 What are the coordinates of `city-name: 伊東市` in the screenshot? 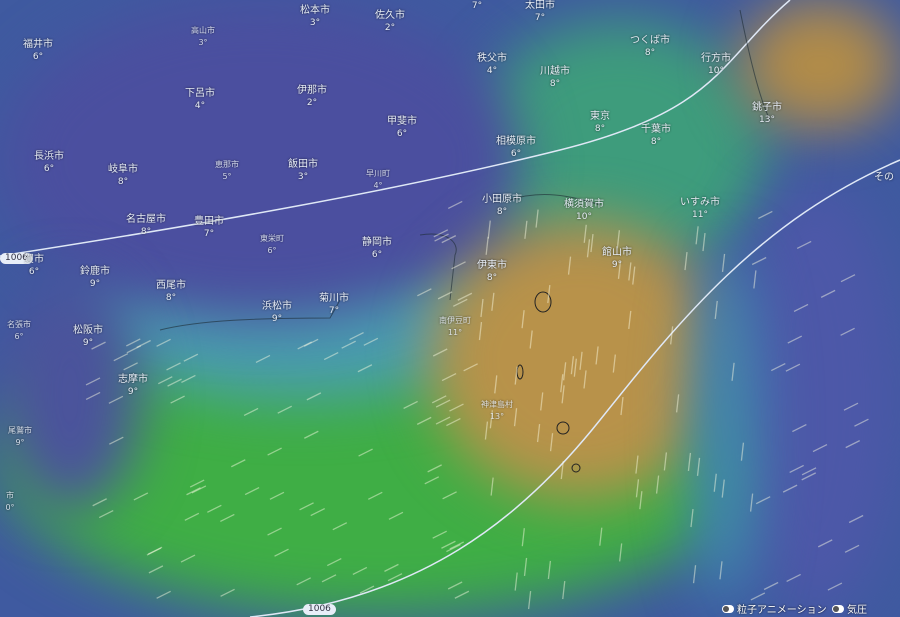 It's located at (492, 265).